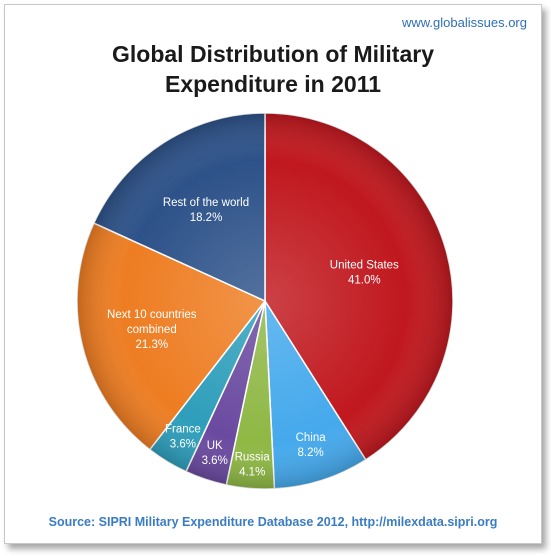 This screenshot has width=551, height=556. I want to click on chart-title-line-1: Global Distribution of Military, so click(273, 54).